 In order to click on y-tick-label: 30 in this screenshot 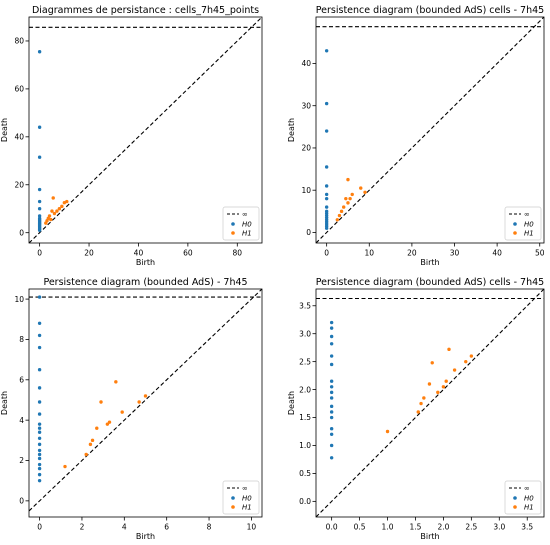, I will do `click(306, 105)`.